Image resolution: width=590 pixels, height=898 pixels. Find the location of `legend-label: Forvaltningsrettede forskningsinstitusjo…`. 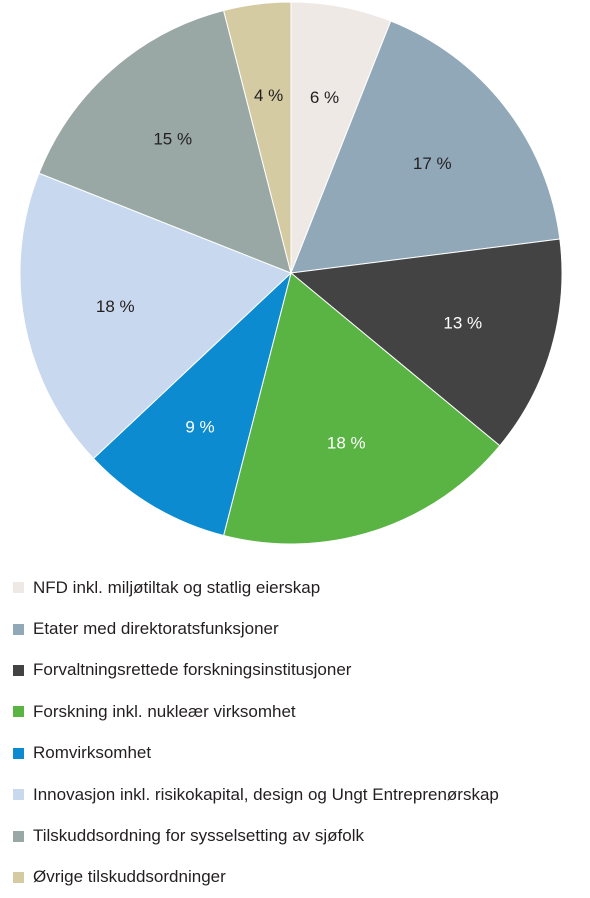

legend-label: Forvaltningsrettede forskningsinstitusjo… is located at coordinates (192, 670).